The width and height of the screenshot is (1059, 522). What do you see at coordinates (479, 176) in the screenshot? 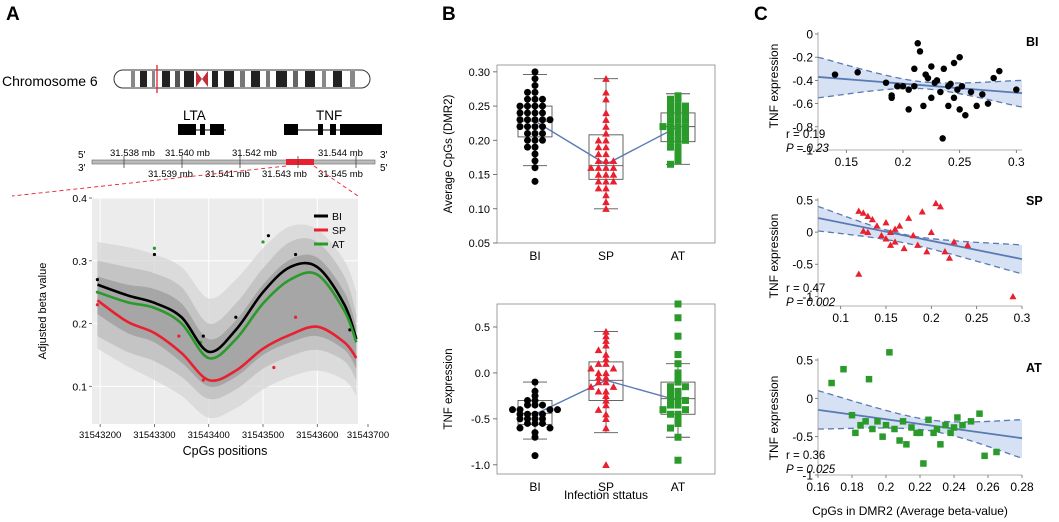
I see `b1-ytick-label-2: 0.15` at bounding box center [479, 176].